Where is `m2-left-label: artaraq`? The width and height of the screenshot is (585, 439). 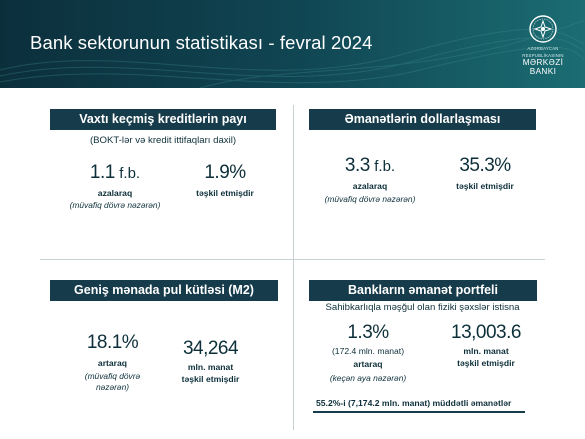 m2-left-label: artaraq is located at coordinates (112, 363).